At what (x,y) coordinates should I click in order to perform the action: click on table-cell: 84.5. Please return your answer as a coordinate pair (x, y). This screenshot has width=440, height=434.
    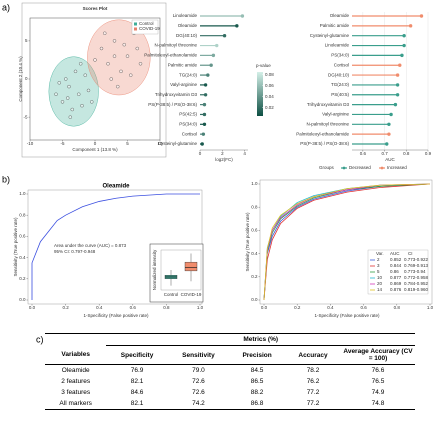
    Looking at the image, I should click on (257, 370).